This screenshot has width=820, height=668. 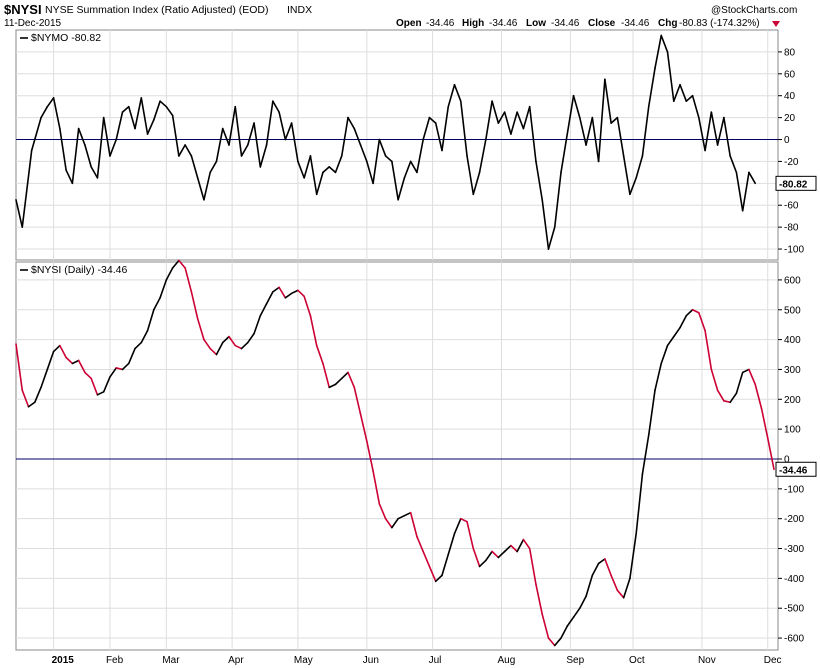 What do you see at coordinates (79, 270) in the screenshot?
I see `legend-title: $NYSI (Daily) -34.46` at bounding box center [79, 270].